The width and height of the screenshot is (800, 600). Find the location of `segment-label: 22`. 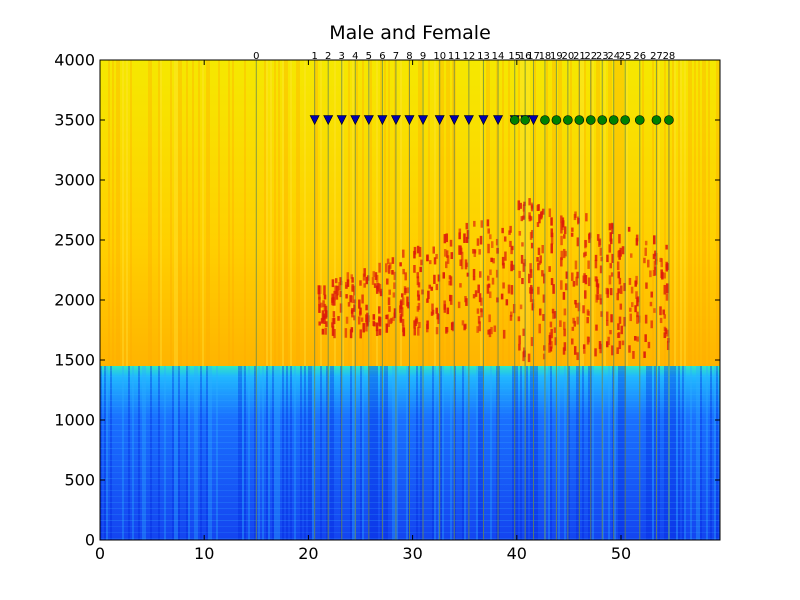

segment-label: 22 is located at coordinates (590, 56).